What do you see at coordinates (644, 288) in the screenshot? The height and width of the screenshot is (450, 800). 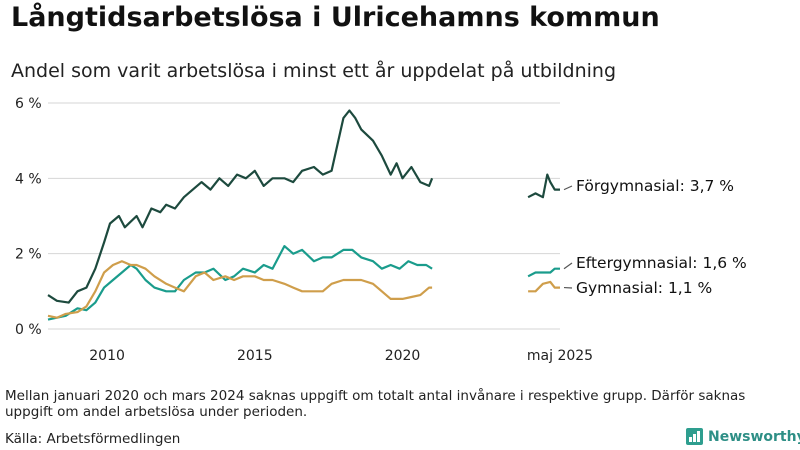 I see `series-end-label-gymnasial: Gymnasial: 1,1 %` at bounding box center [644, 288].